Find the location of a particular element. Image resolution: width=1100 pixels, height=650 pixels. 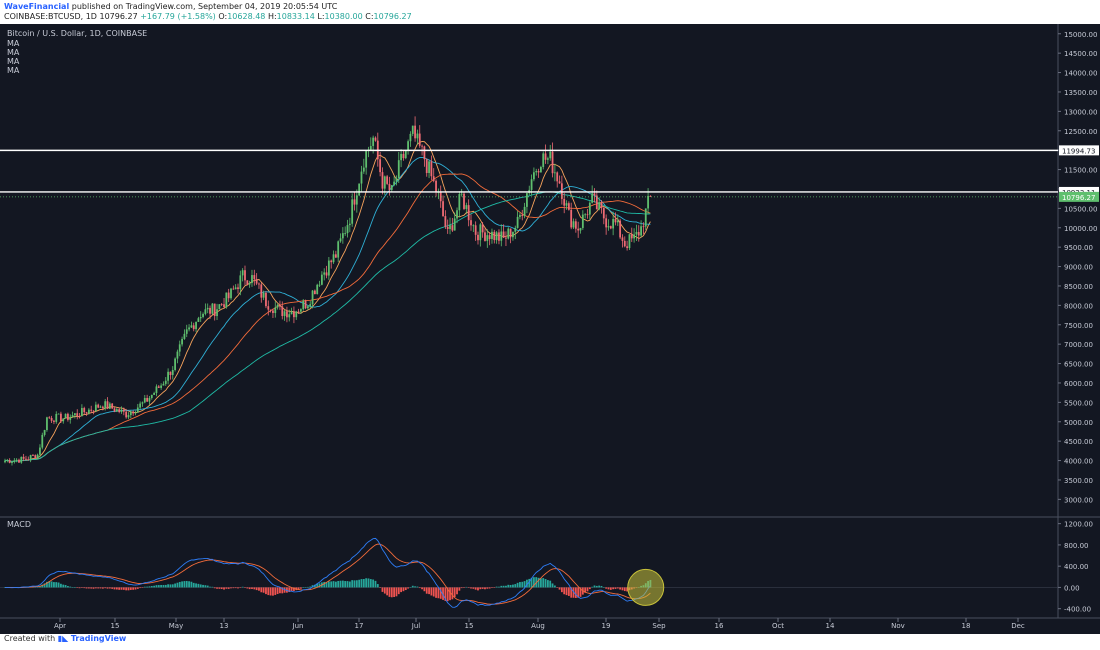

price-tick-label: 5000.00 is located at coordinates (1078, 423).